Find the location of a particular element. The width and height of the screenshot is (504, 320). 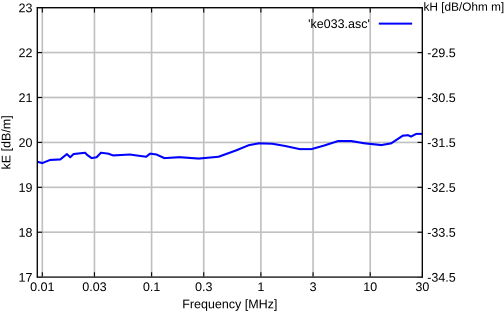

y-tick-label: 22 is located at coordinates (25, 53).